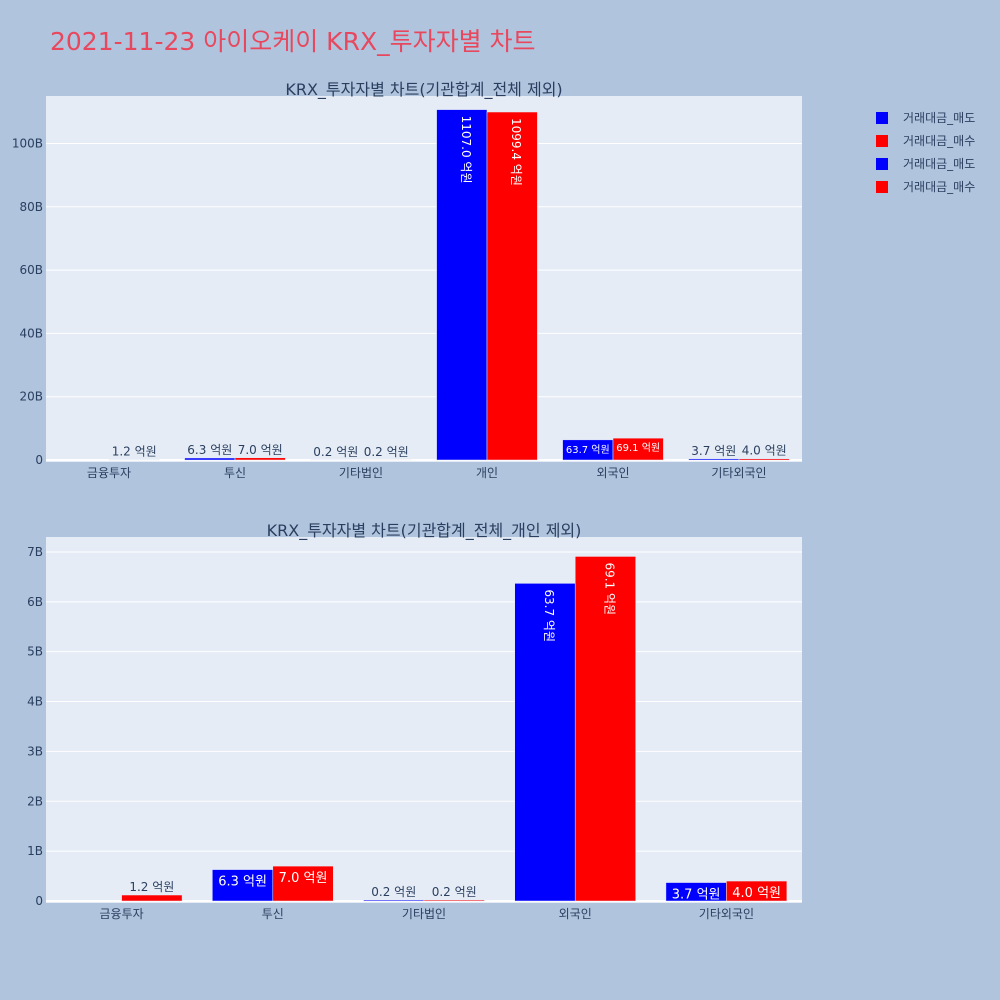 Image resolution: width=1000 pixels, height=1000 pixels. I want to click on chart1-x-tick-label: 기타법인, so click(361, 473).